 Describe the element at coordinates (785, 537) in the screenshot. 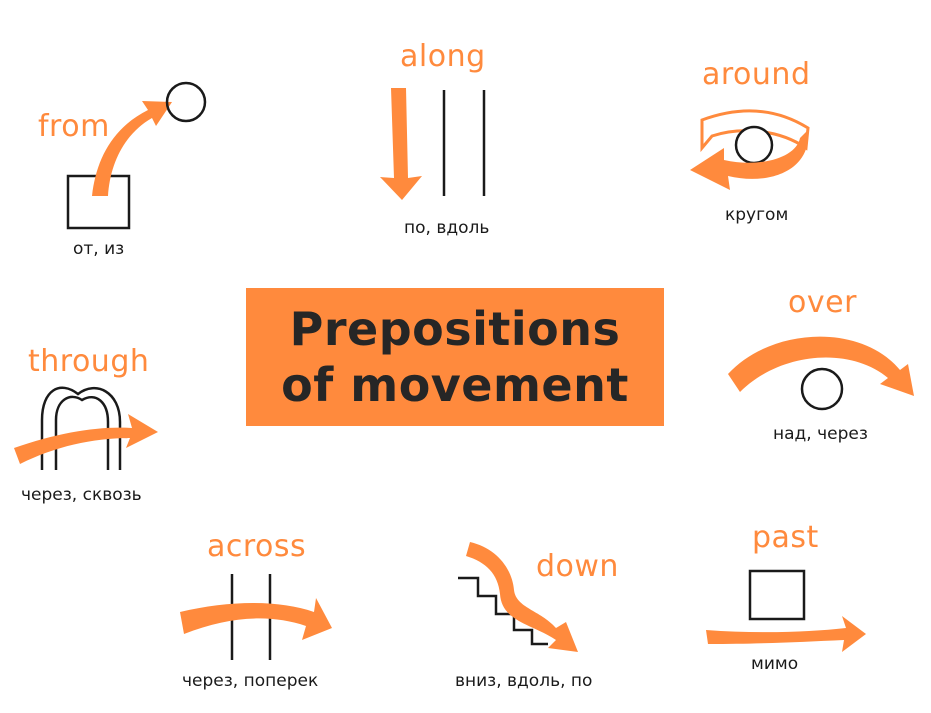

I see `past-word: past` at that location.